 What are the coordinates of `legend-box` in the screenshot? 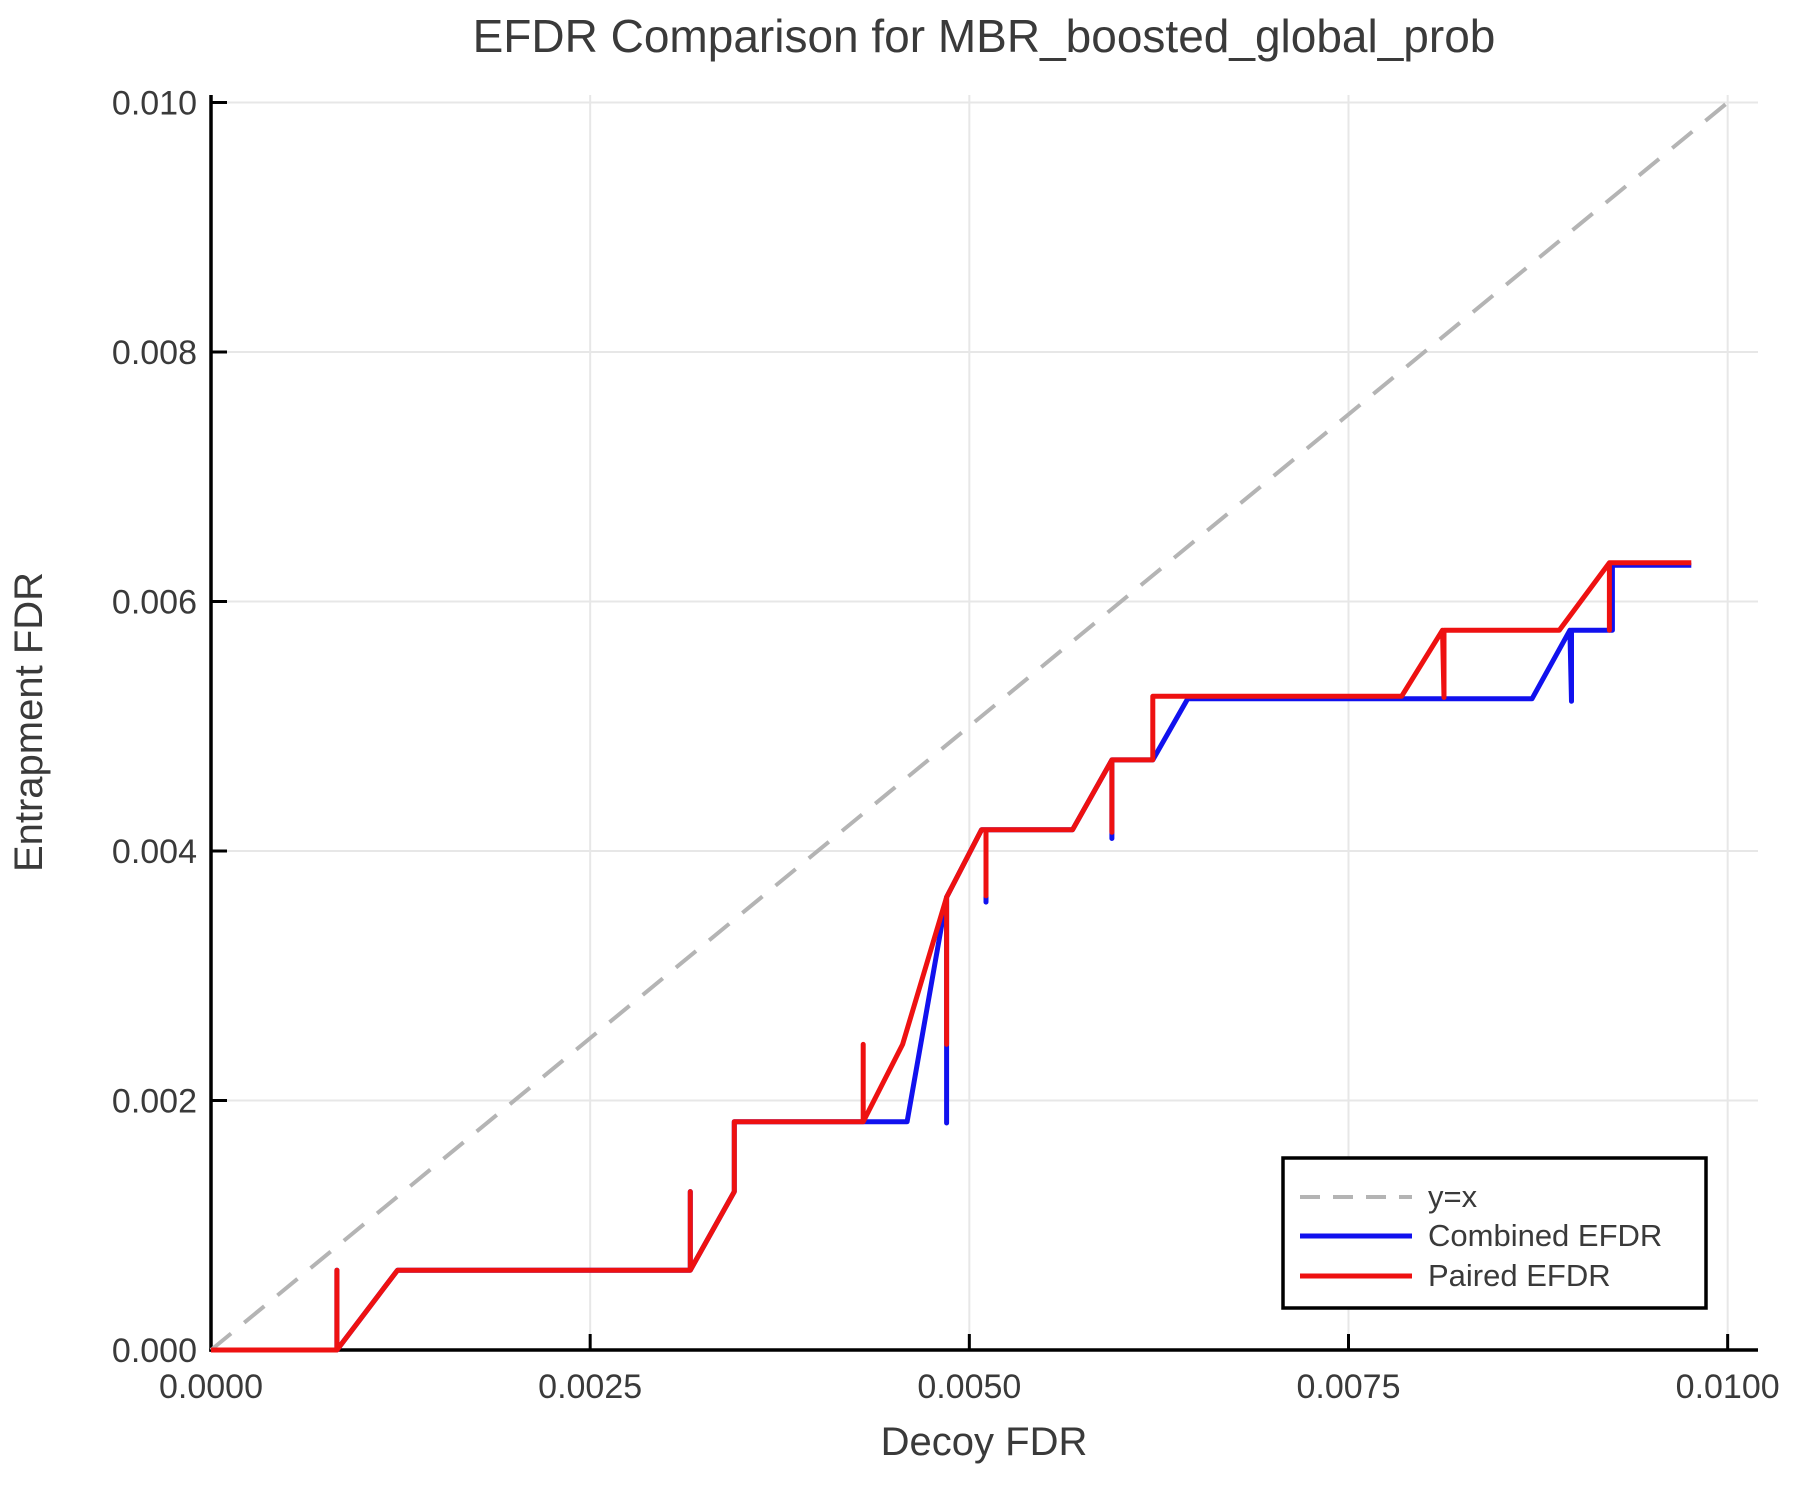 It's located at (1494, 1233).